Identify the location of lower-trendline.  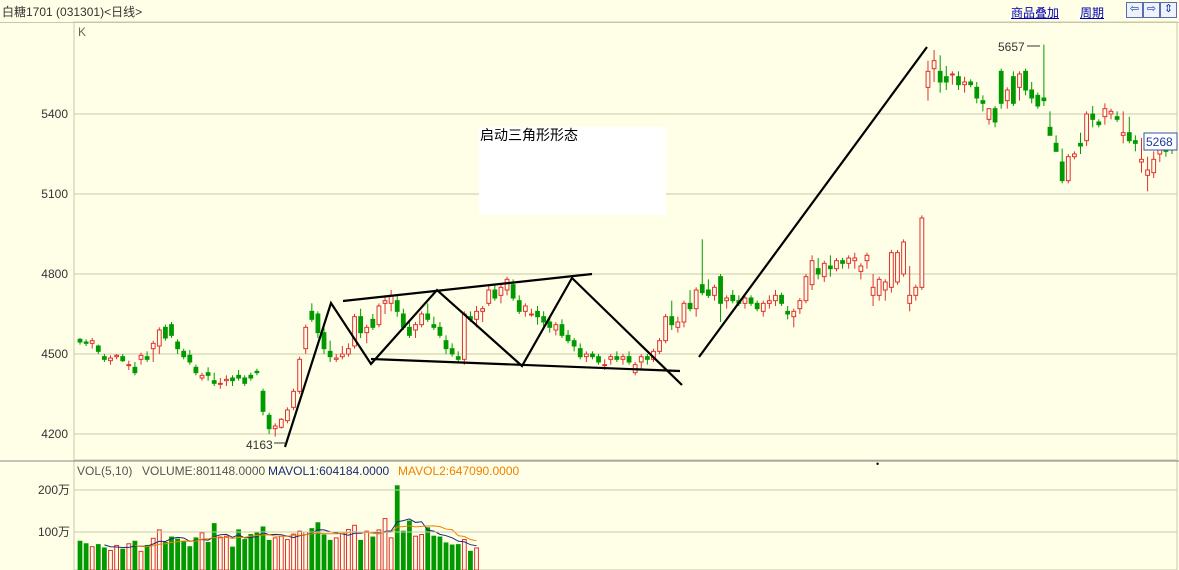
(525, 365).